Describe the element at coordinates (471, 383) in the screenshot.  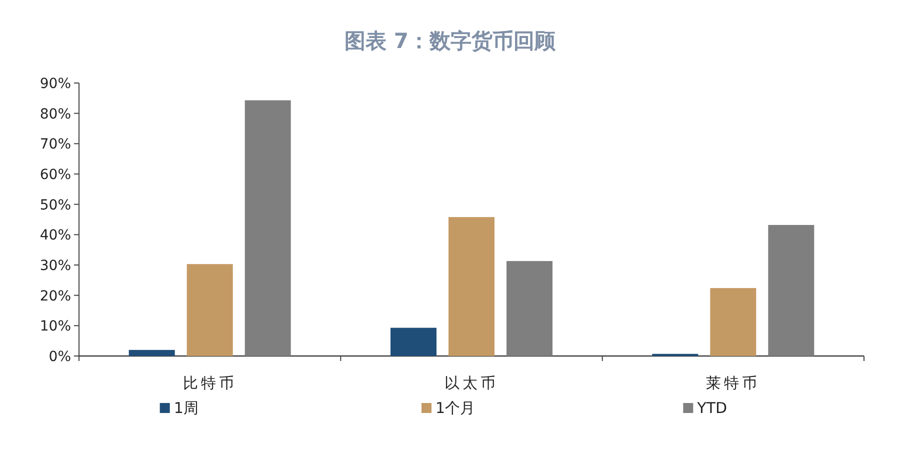
I see `x-tick-label: 以太币` at that location.